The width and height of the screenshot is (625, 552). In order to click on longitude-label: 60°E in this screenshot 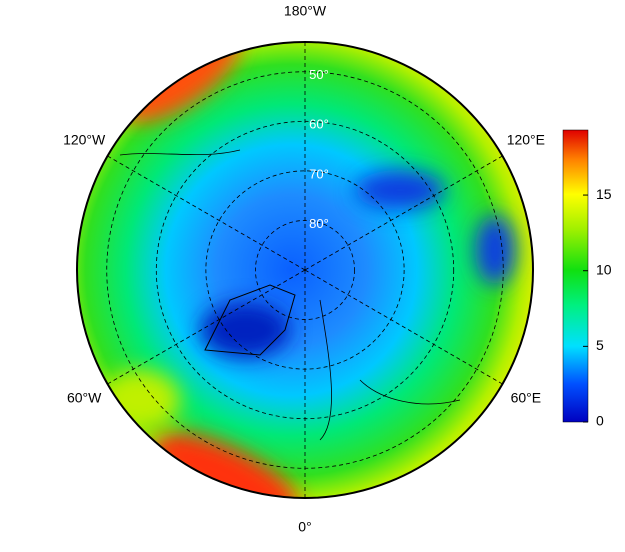, I will do `click(526, 398)`.